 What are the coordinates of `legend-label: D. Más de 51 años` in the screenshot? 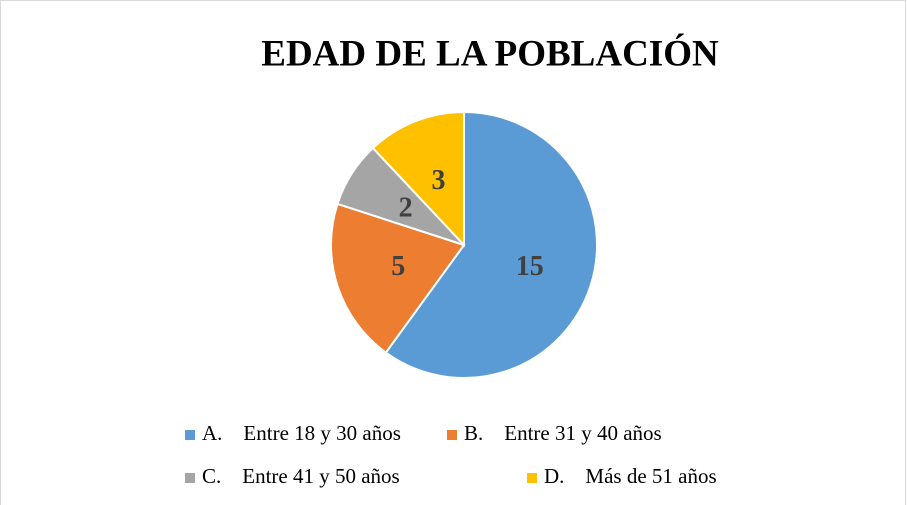 It's located at (630, 476).